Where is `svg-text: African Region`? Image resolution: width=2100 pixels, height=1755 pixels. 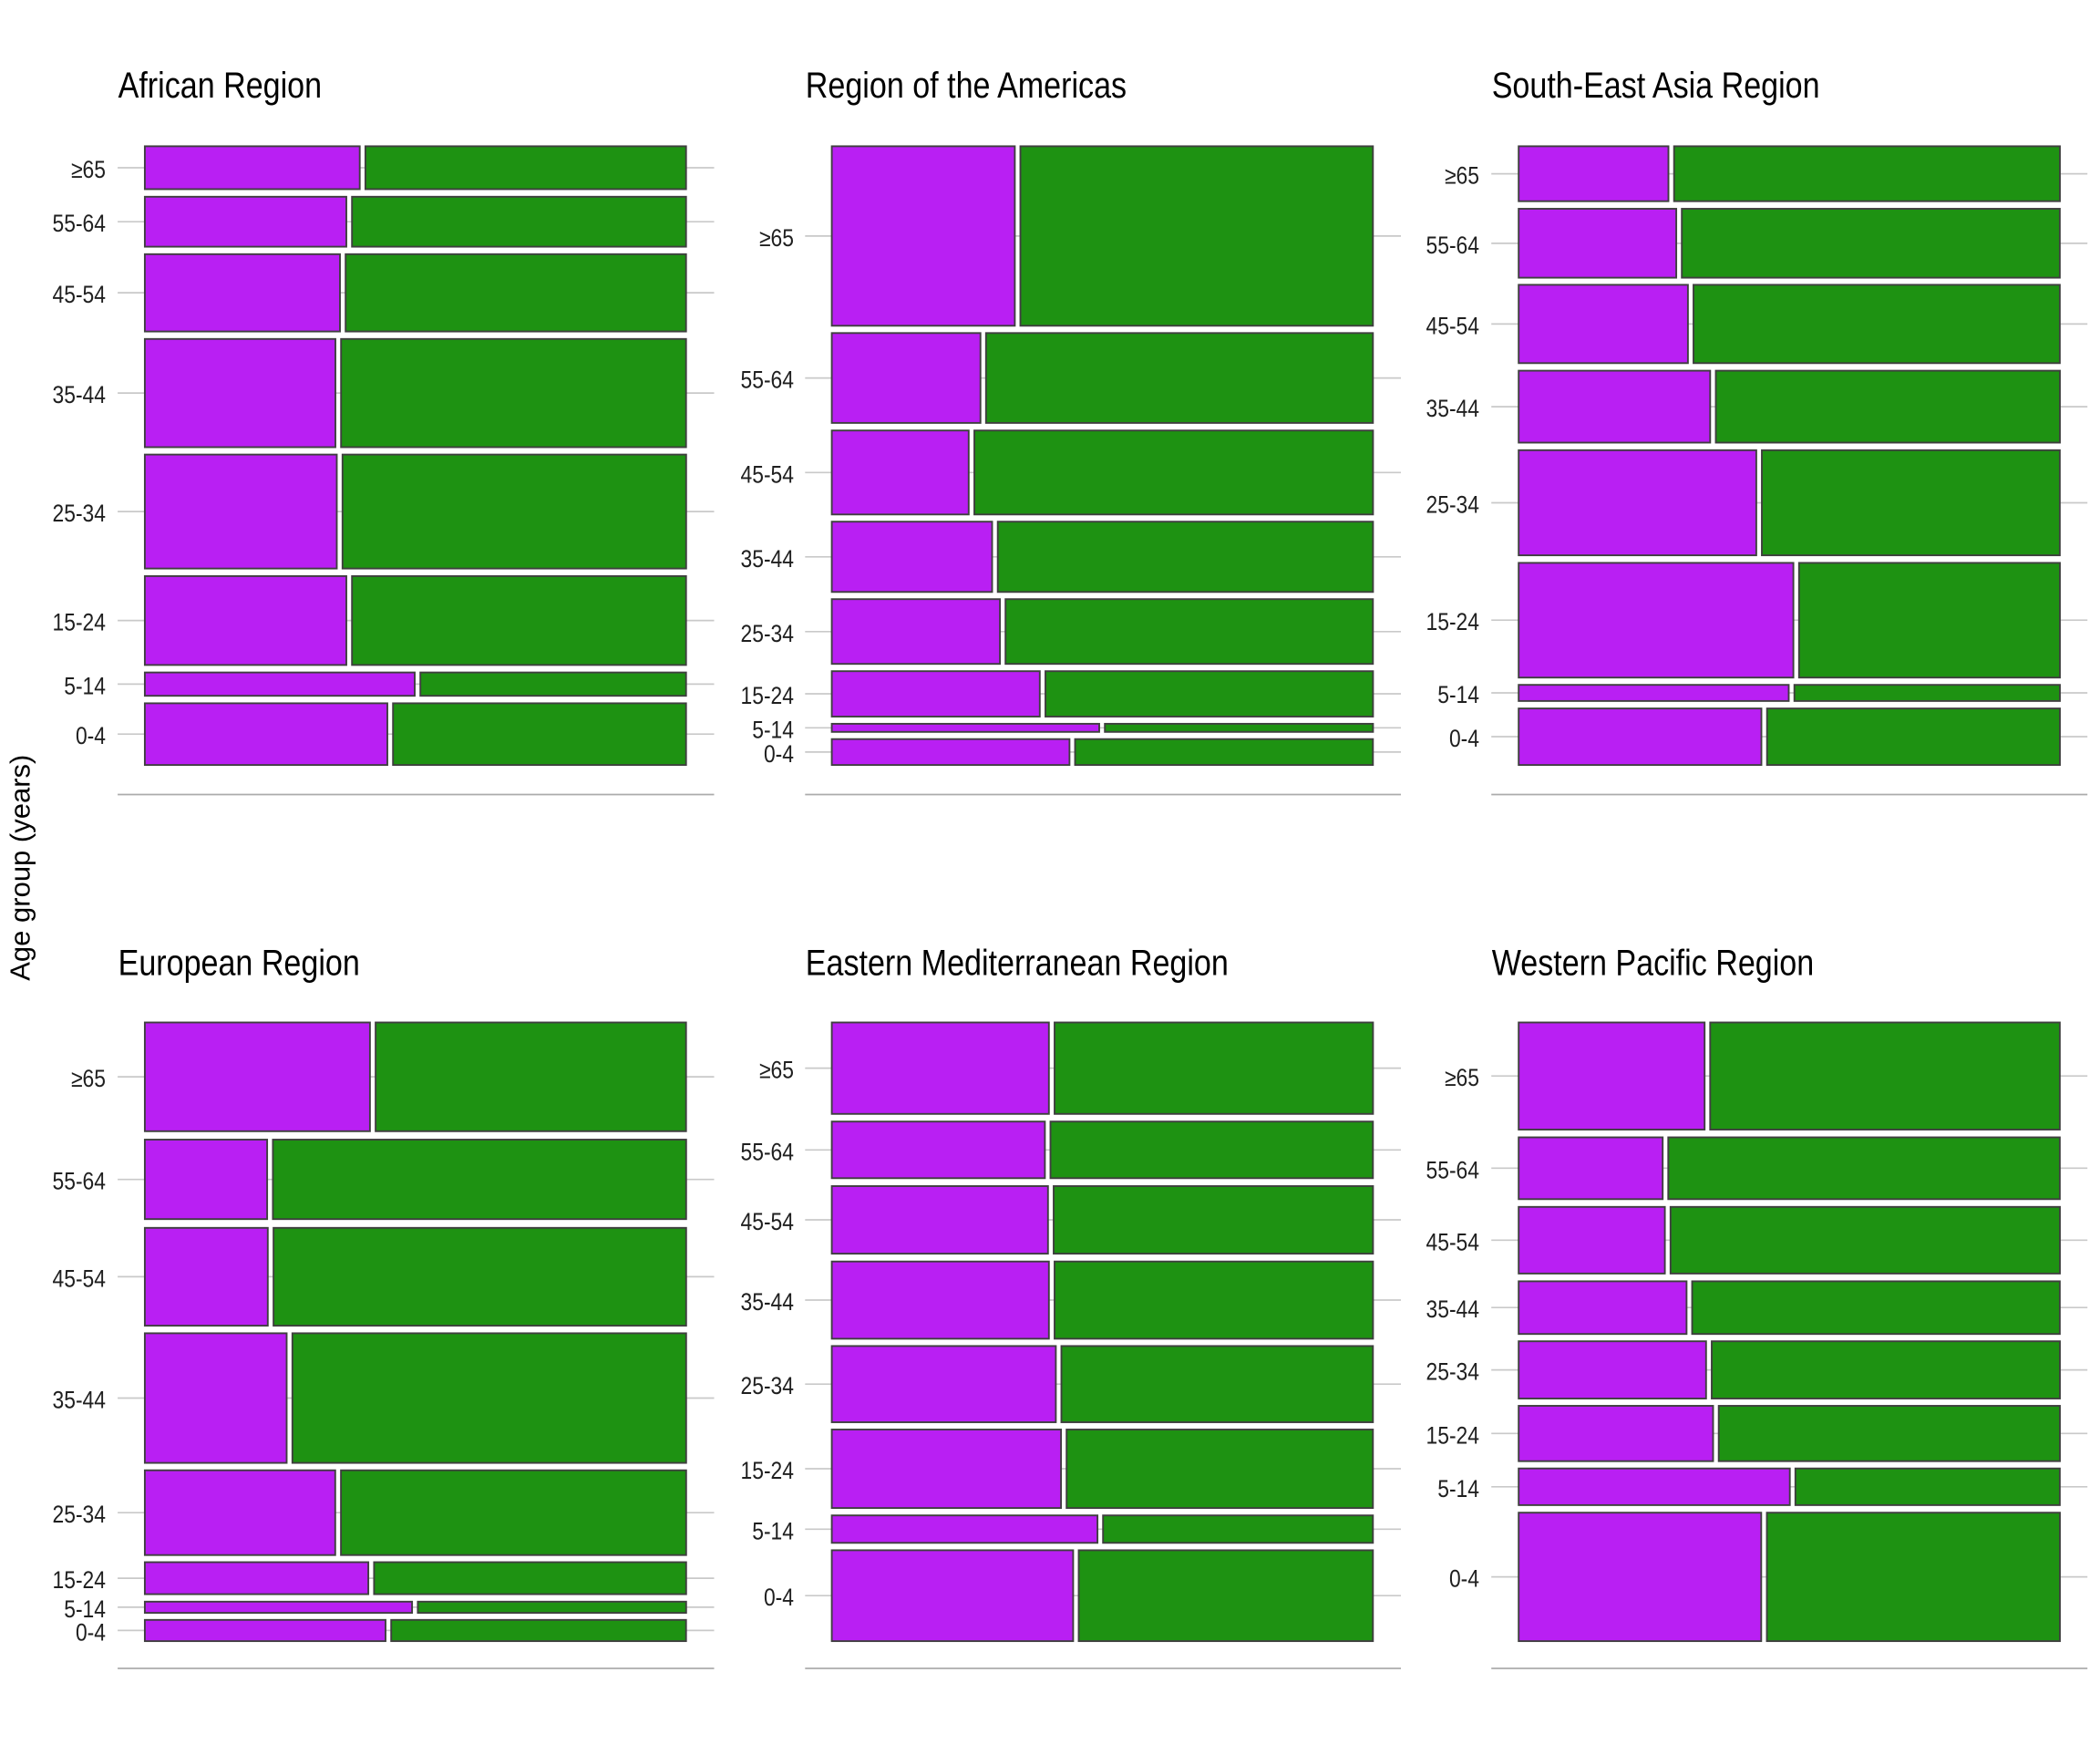
svg-text: African Region is located at coordinates (220, 86).